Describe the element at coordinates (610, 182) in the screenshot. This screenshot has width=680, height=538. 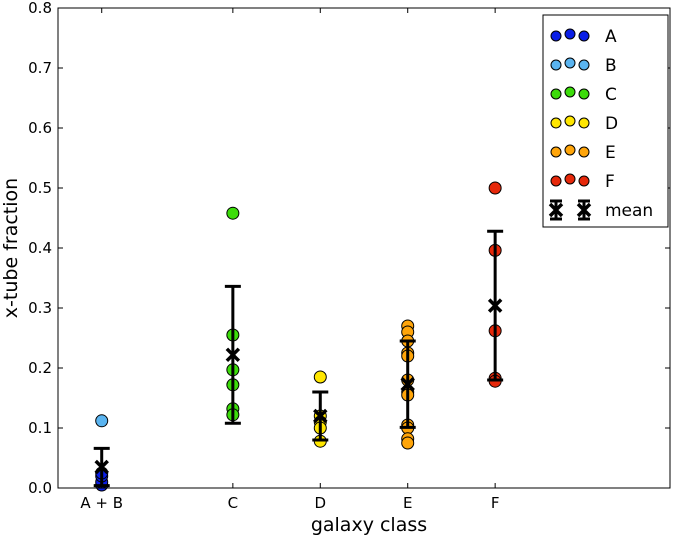
I see `legend-label: F` at that location.